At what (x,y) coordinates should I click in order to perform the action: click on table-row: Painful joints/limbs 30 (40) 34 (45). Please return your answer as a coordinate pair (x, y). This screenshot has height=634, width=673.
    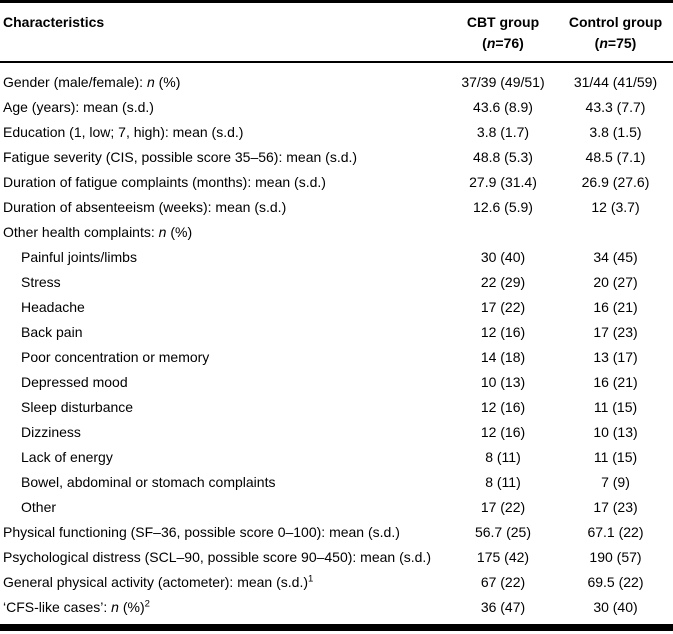
    Looking at the image, I should click on (336, 257).